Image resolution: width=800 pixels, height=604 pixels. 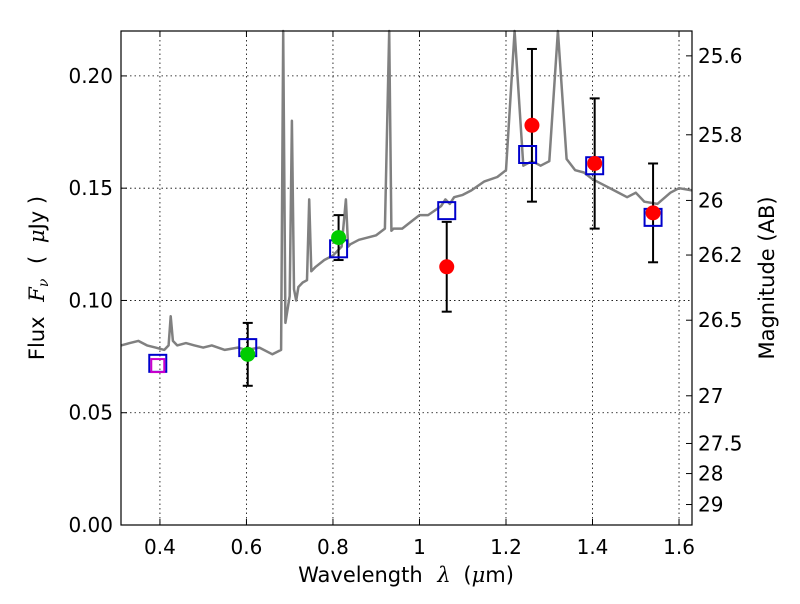 What do you see at coordinates (720, 443) in the screenshot?
I see `y2-tick-label: 27.5` at bounding box center [720, 443].